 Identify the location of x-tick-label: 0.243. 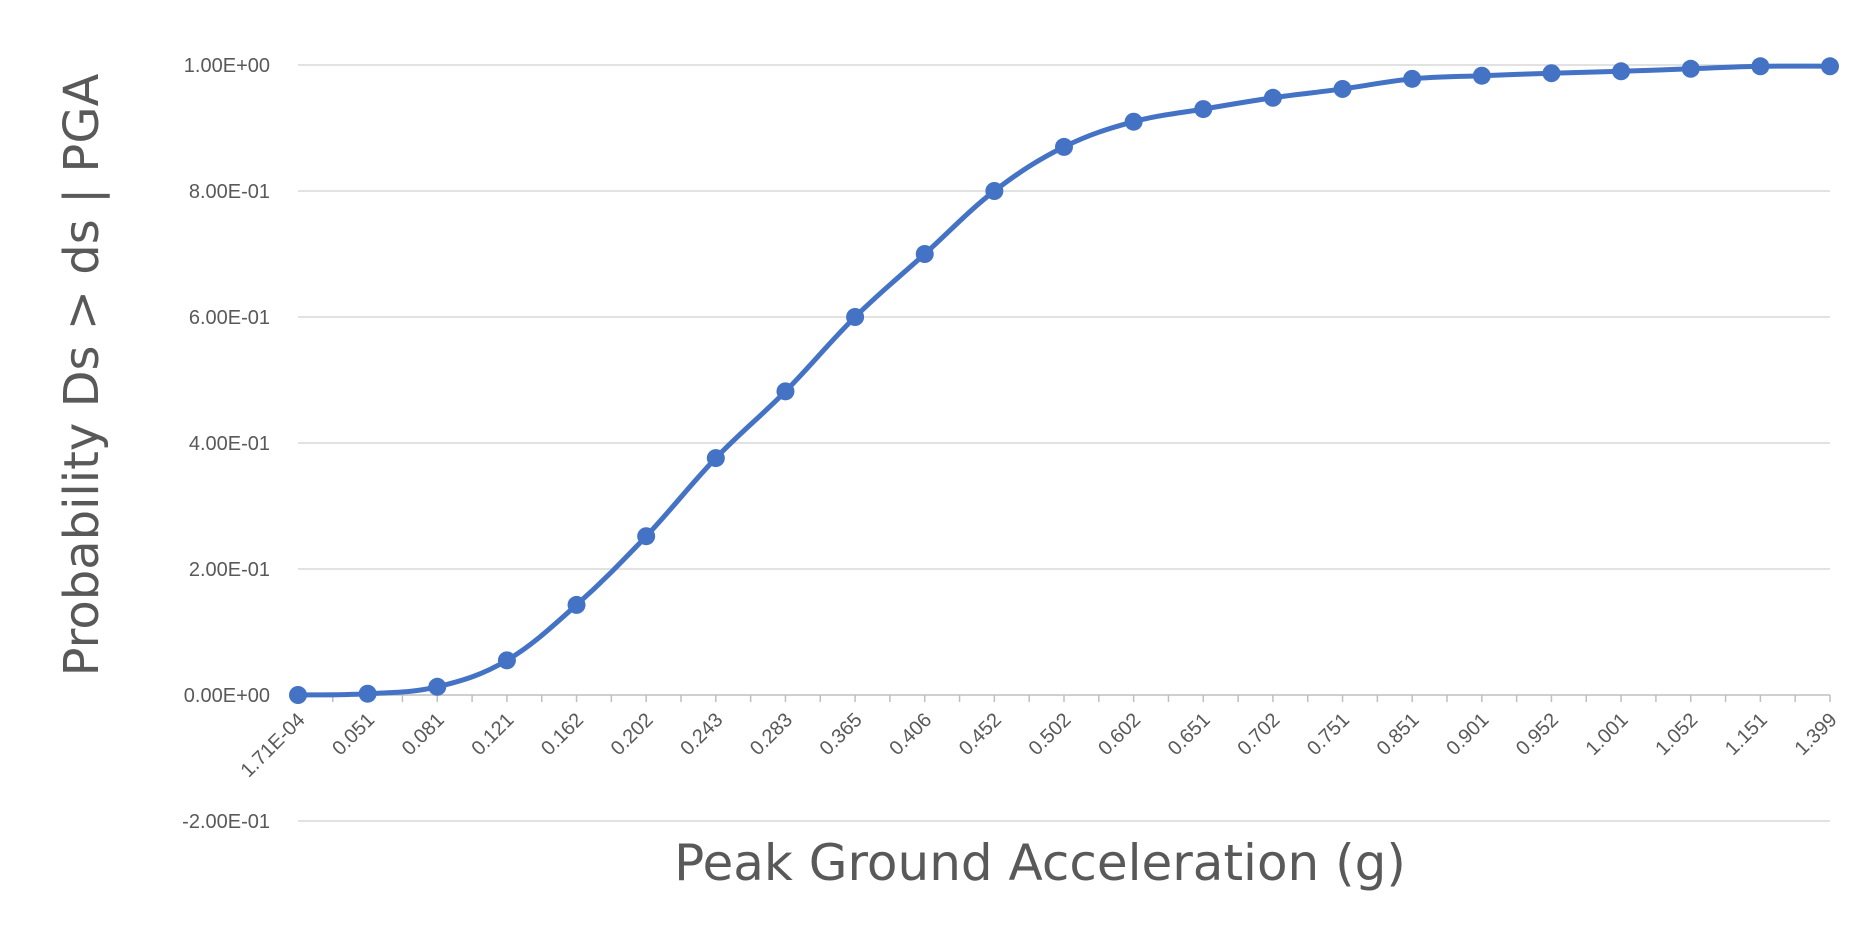
(701, 734).